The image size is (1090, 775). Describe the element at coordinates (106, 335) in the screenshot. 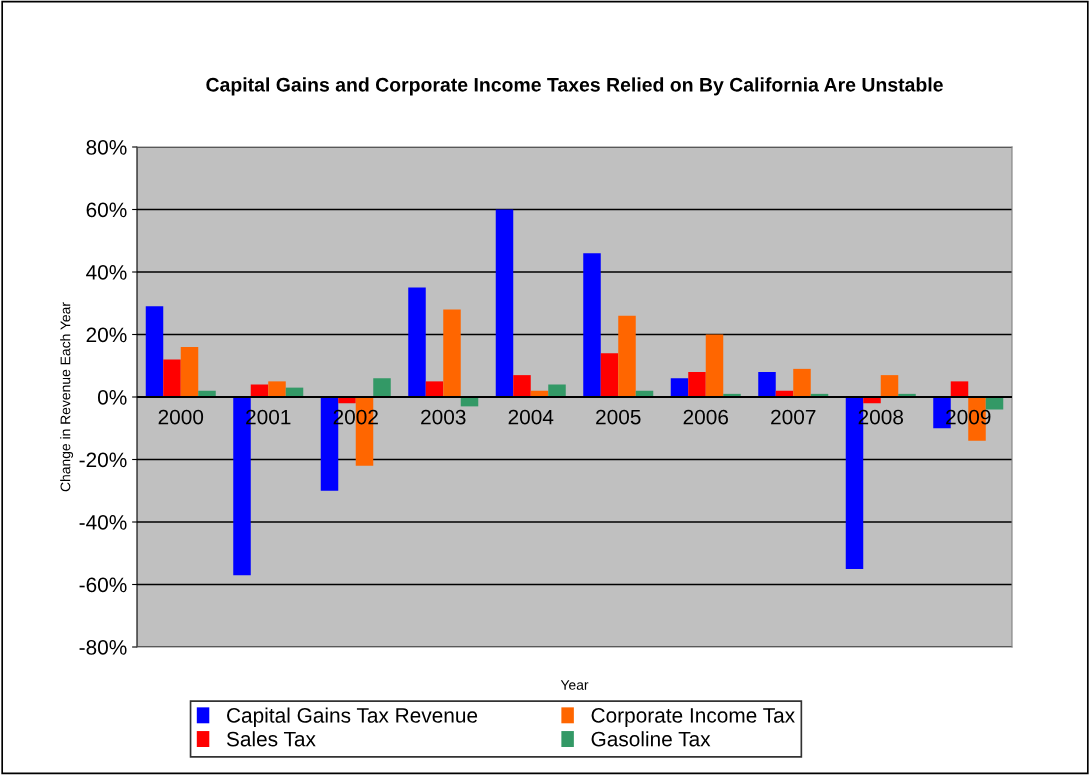

I see `y-tick-label: 20%` at that location.